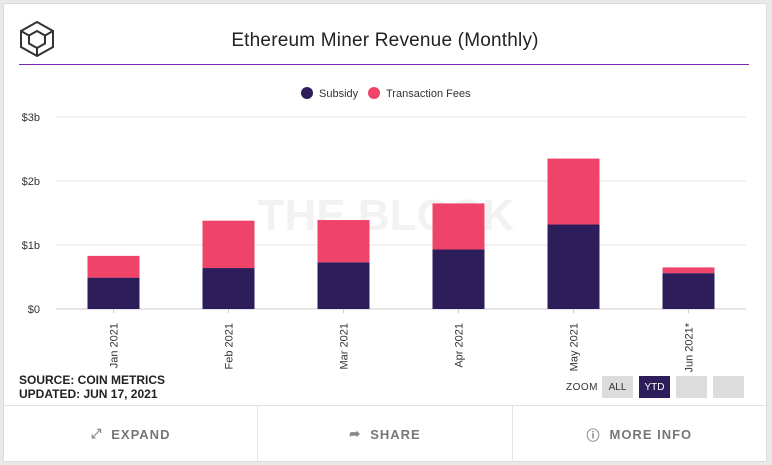 The height and width of the screenshot is (465, 772). Describe the element at coordinates (575, 347) in the screenshot. I see `x-tick-label: May 2021` at that location.